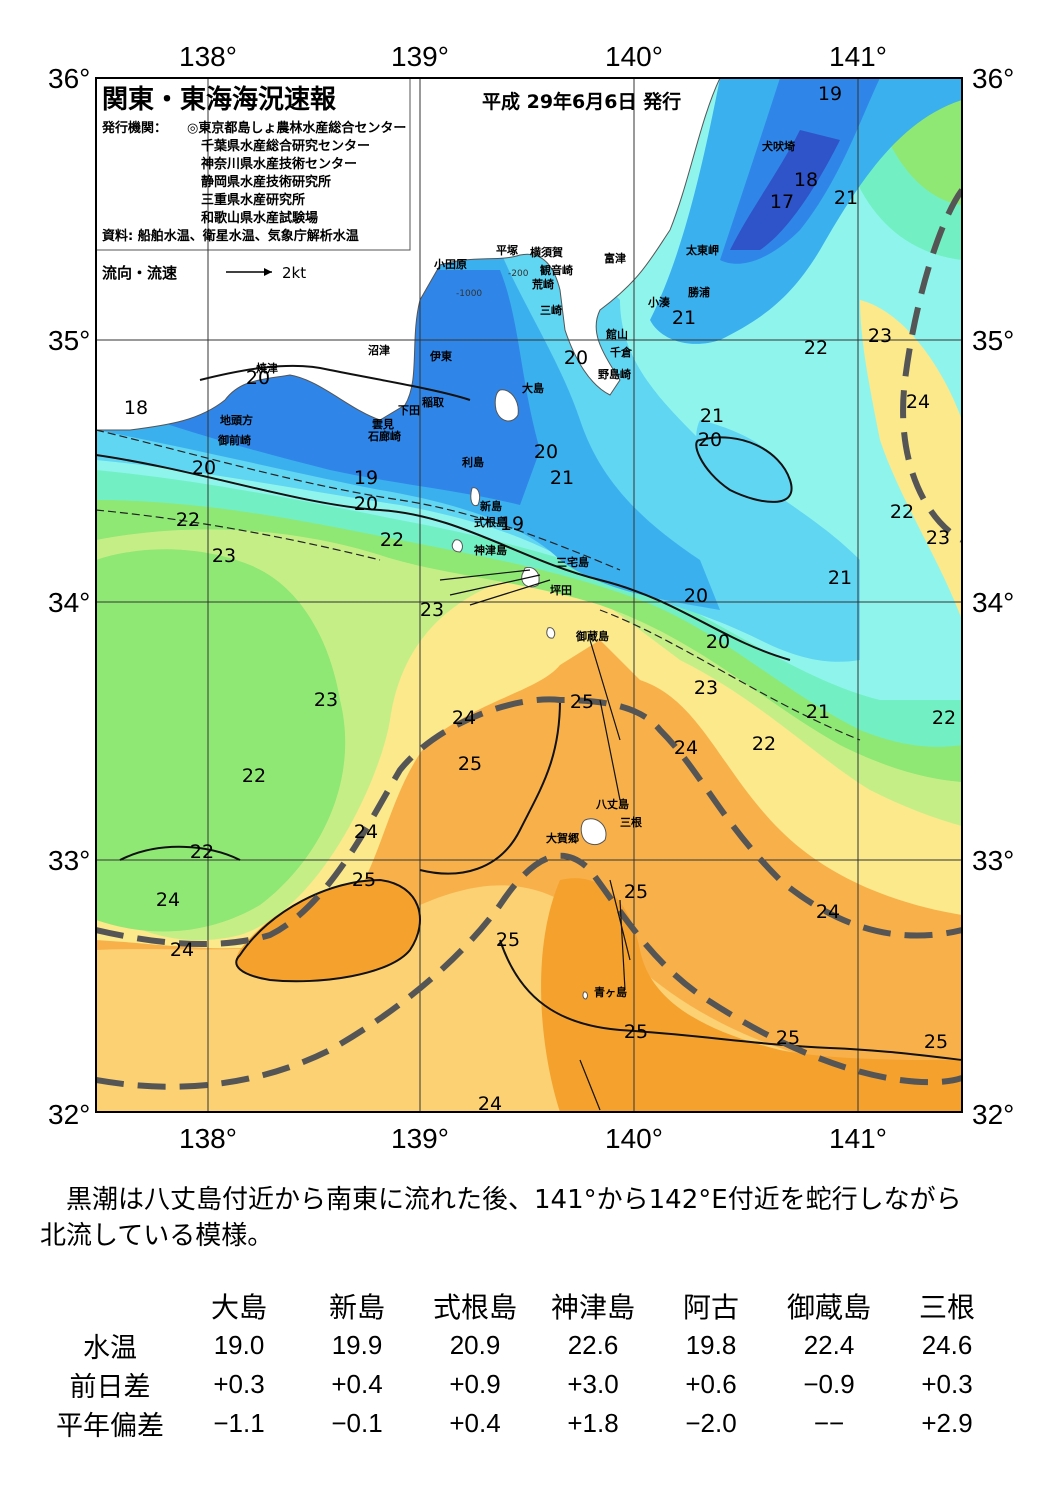 This screenshot has height=1503, width=1064. What do you see at coordinates (523, 1306) in the screenshot?
I see `table-header-row: 大島 新島 式根島 神津島 阿古 御蔵島 三根` at bounding box center [523, 1306].